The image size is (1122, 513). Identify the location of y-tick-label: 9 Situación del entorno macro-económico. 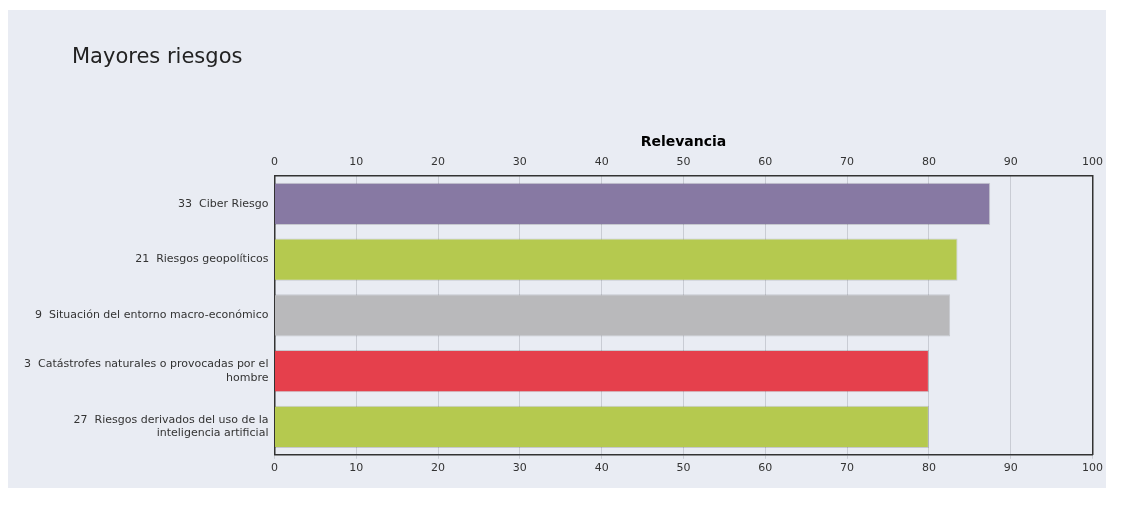
(151, 315).